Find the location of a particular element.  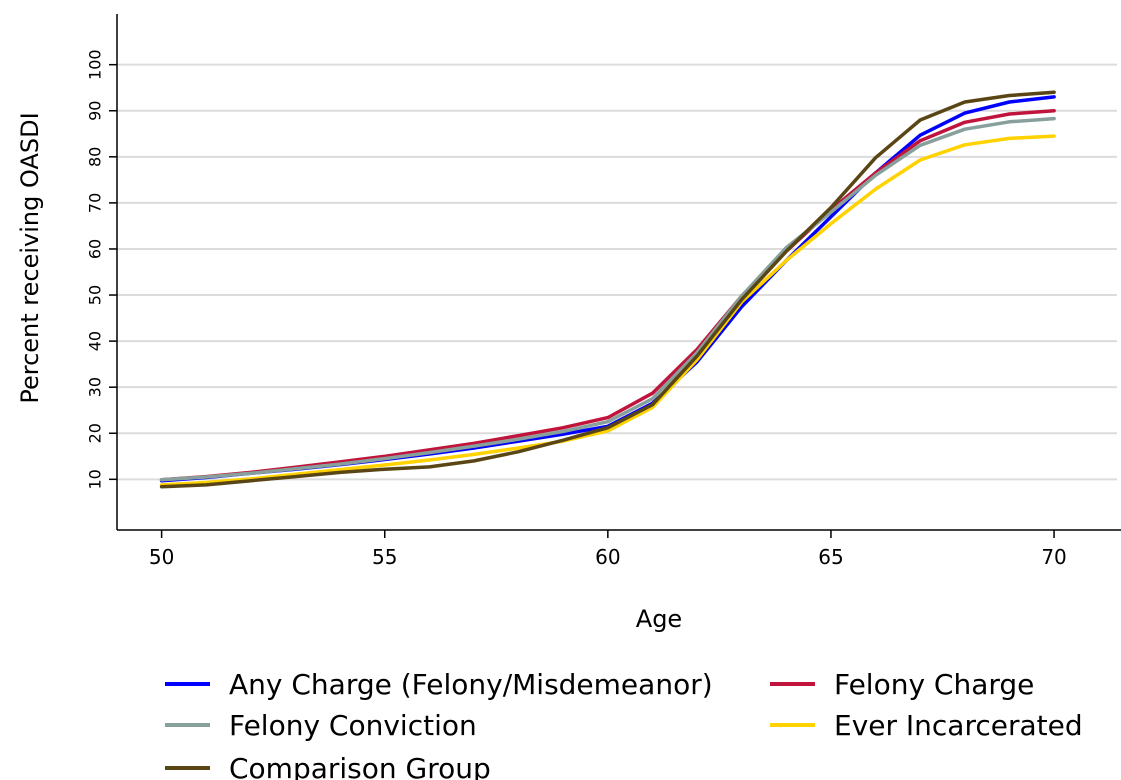

y-tick-label: 10 is located at coordinates (95, 479).